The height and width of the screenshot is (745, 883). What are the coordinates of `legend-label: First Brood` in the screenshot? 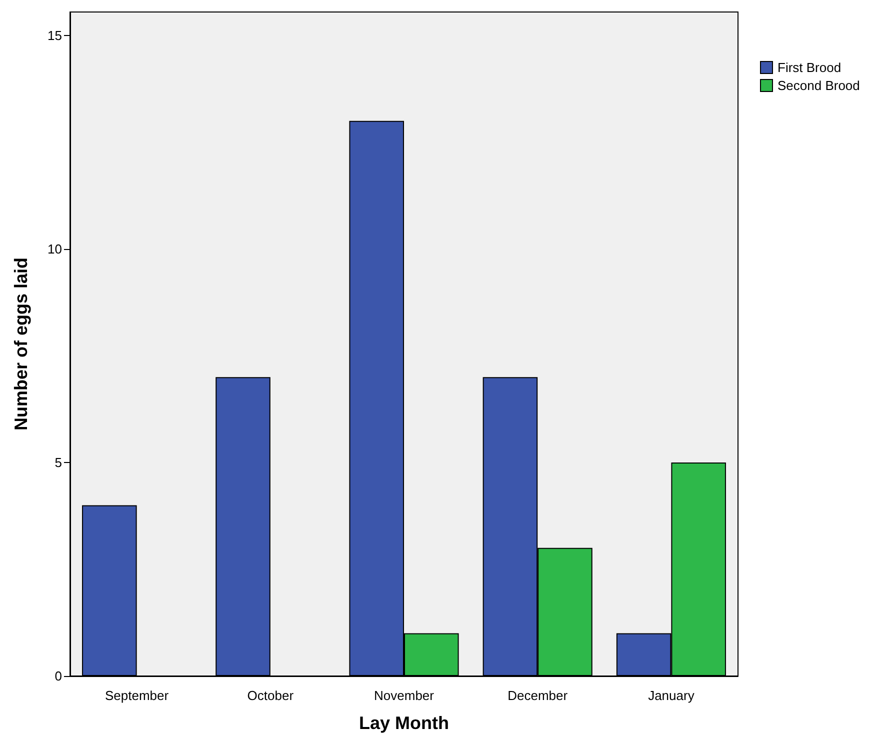 It's located at (810, 67).